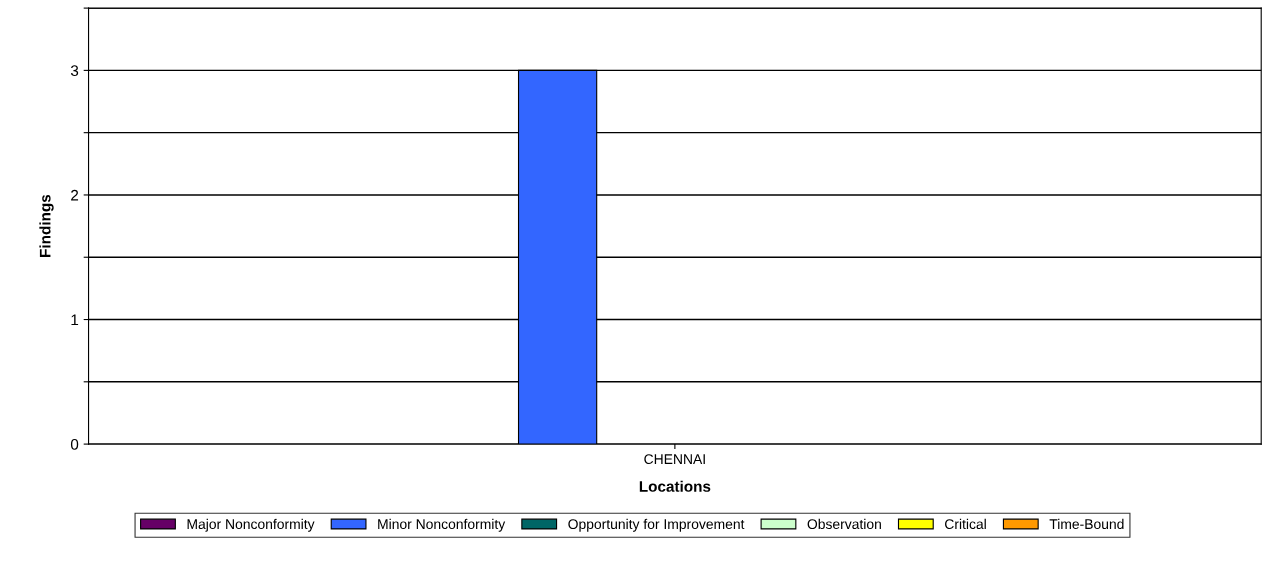 The image size is (1265, 579). Describe the element at coordinates (675, 486) in the screenshot. I see `x-axis-title: Locations` at that location.